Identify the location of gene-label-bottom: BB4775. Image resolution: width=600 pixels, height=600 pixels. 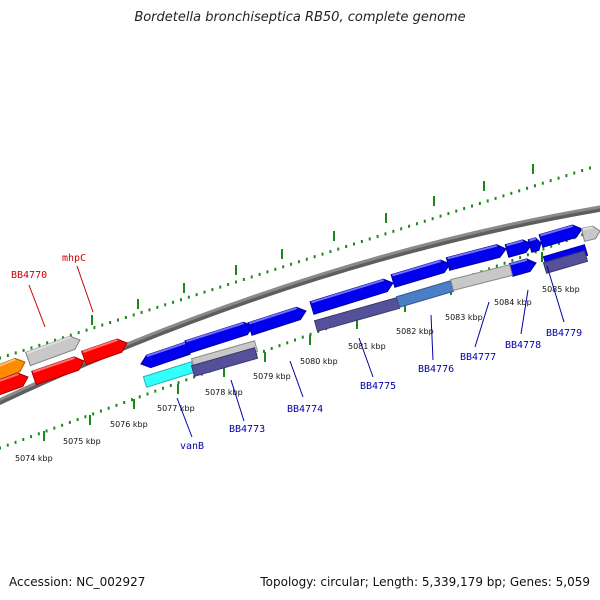
(378, 386).